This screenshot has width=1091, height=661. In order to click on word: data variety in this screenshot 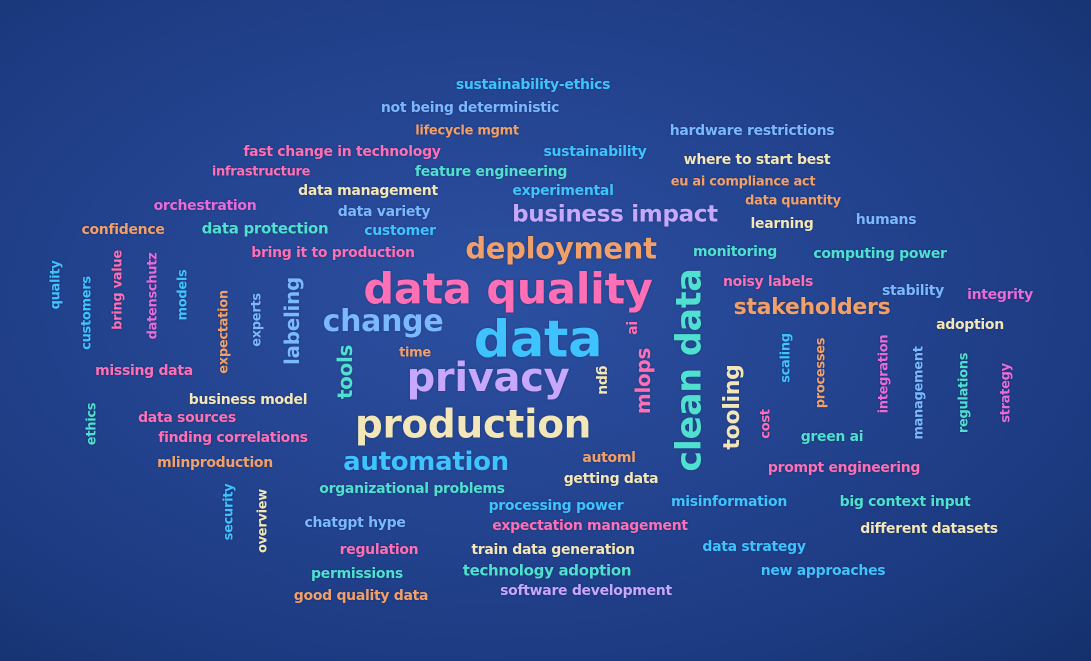, I will do `click(384, 212)`.